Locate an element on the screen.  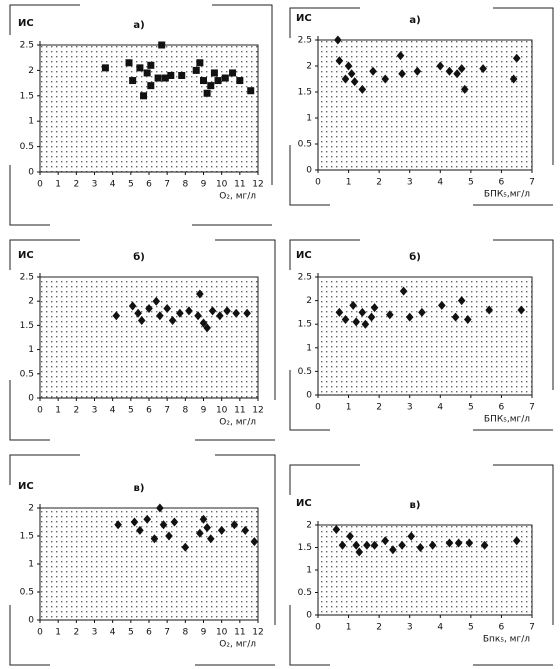
y-tick-label: 1 is located at coordinates (309, 119).